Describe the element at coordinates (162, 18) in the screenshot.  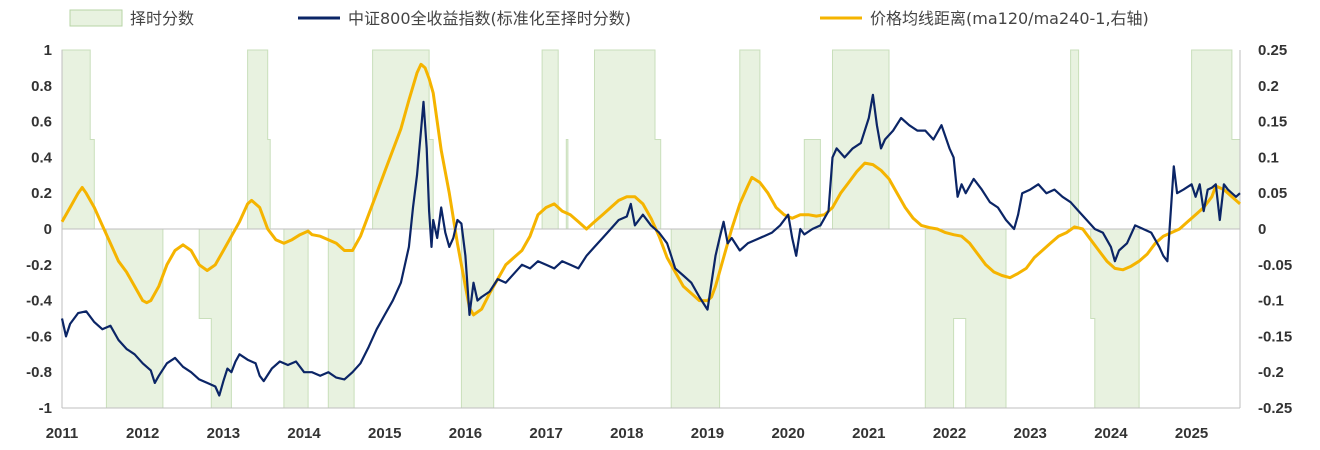
I see `legend-label-timing: 择时分数` at that location.